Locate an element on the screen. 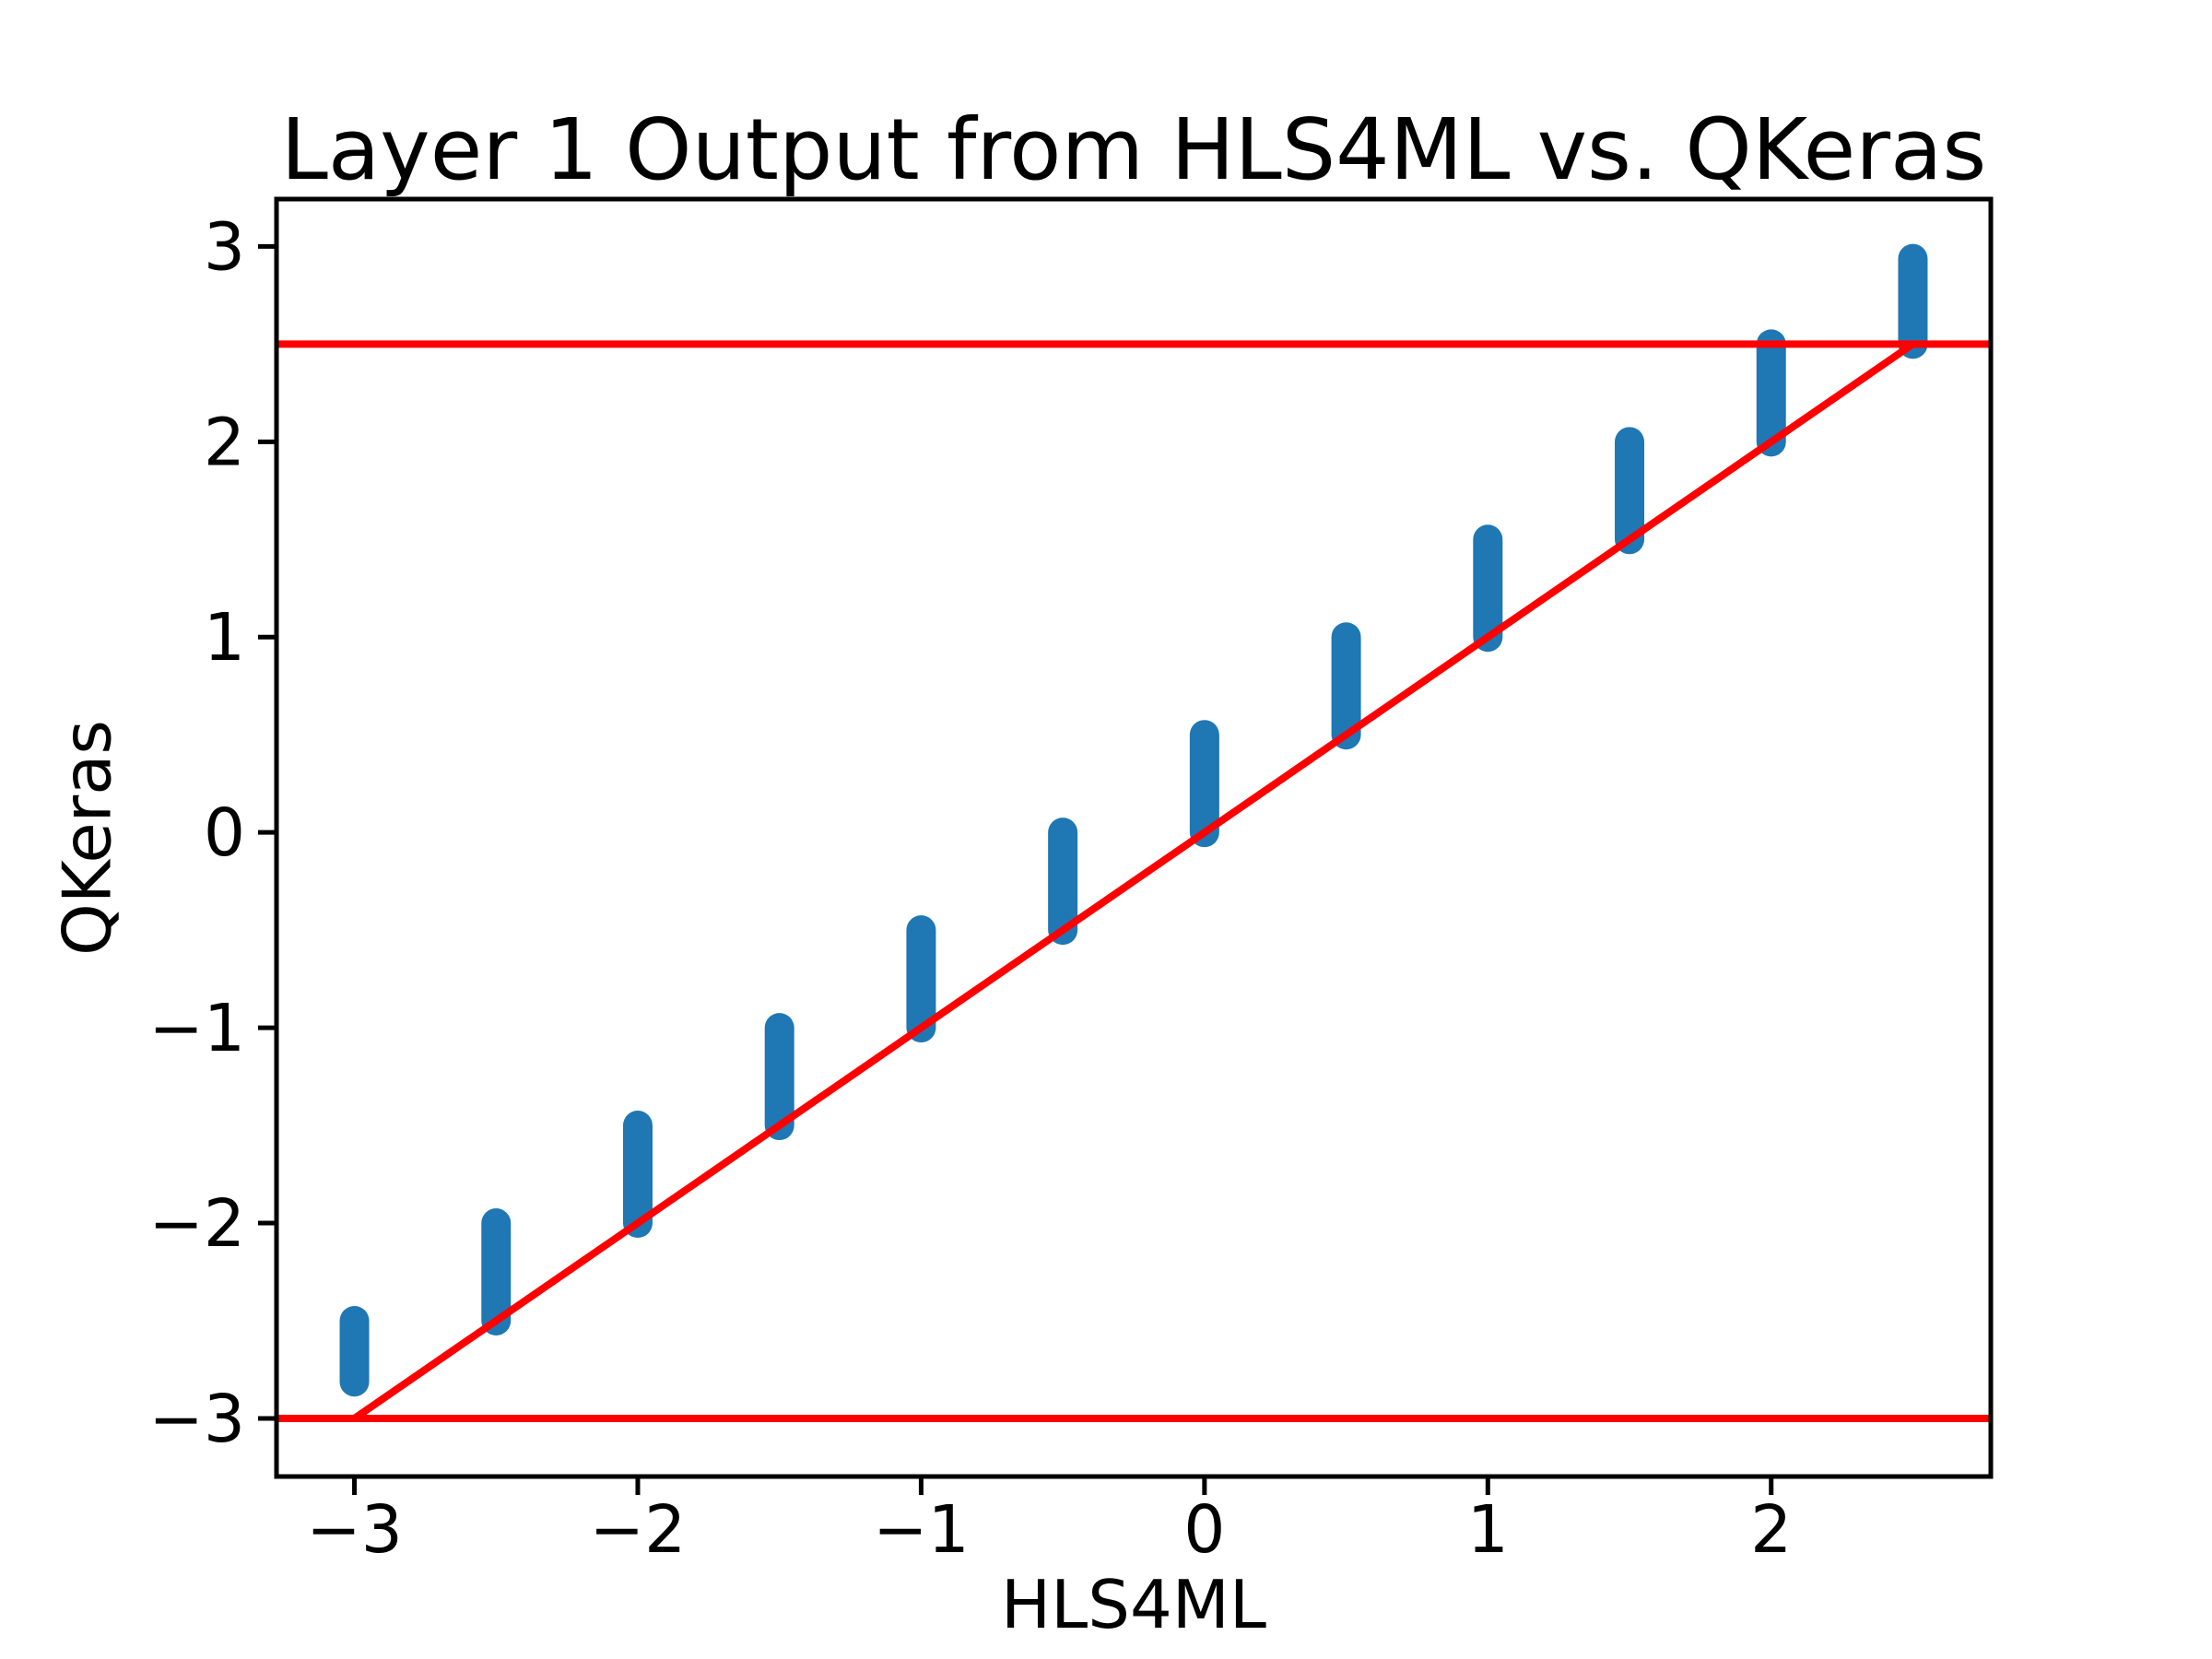  x-tick-label: −2 is located at coordinates (638, 1529).